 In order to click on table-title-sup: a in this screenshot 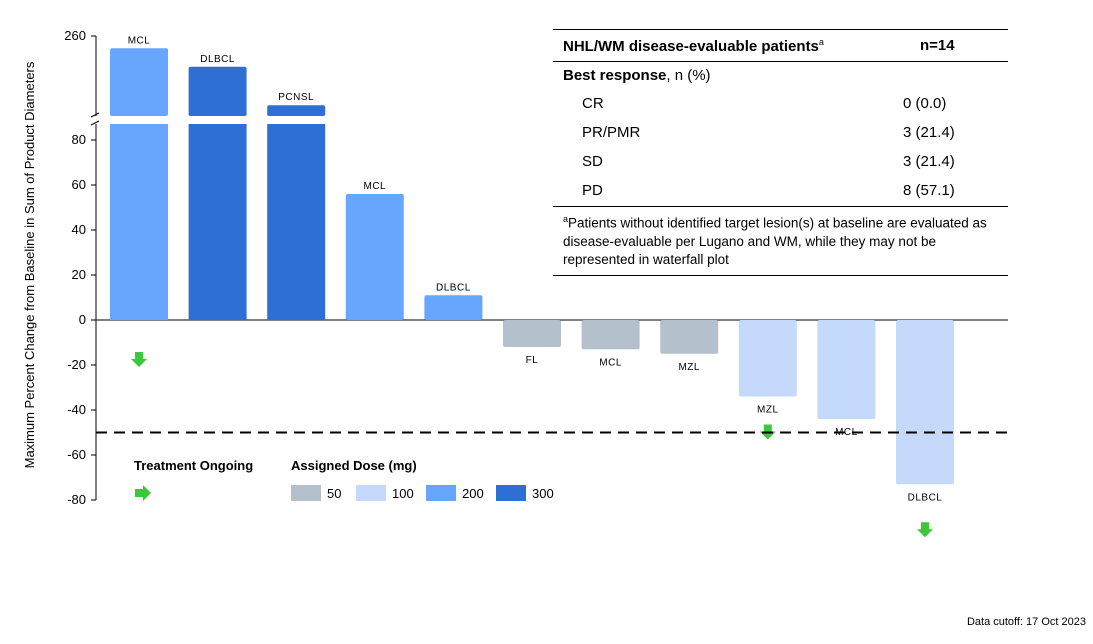, I will do `click(821, 41)`.